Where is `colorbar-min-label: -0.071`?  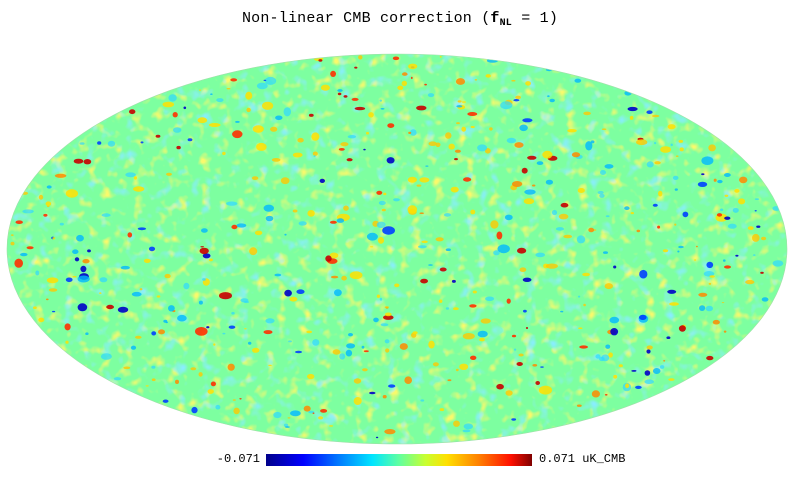
colorbar-min-label: -0.071 is located at coordinates (238, 459).